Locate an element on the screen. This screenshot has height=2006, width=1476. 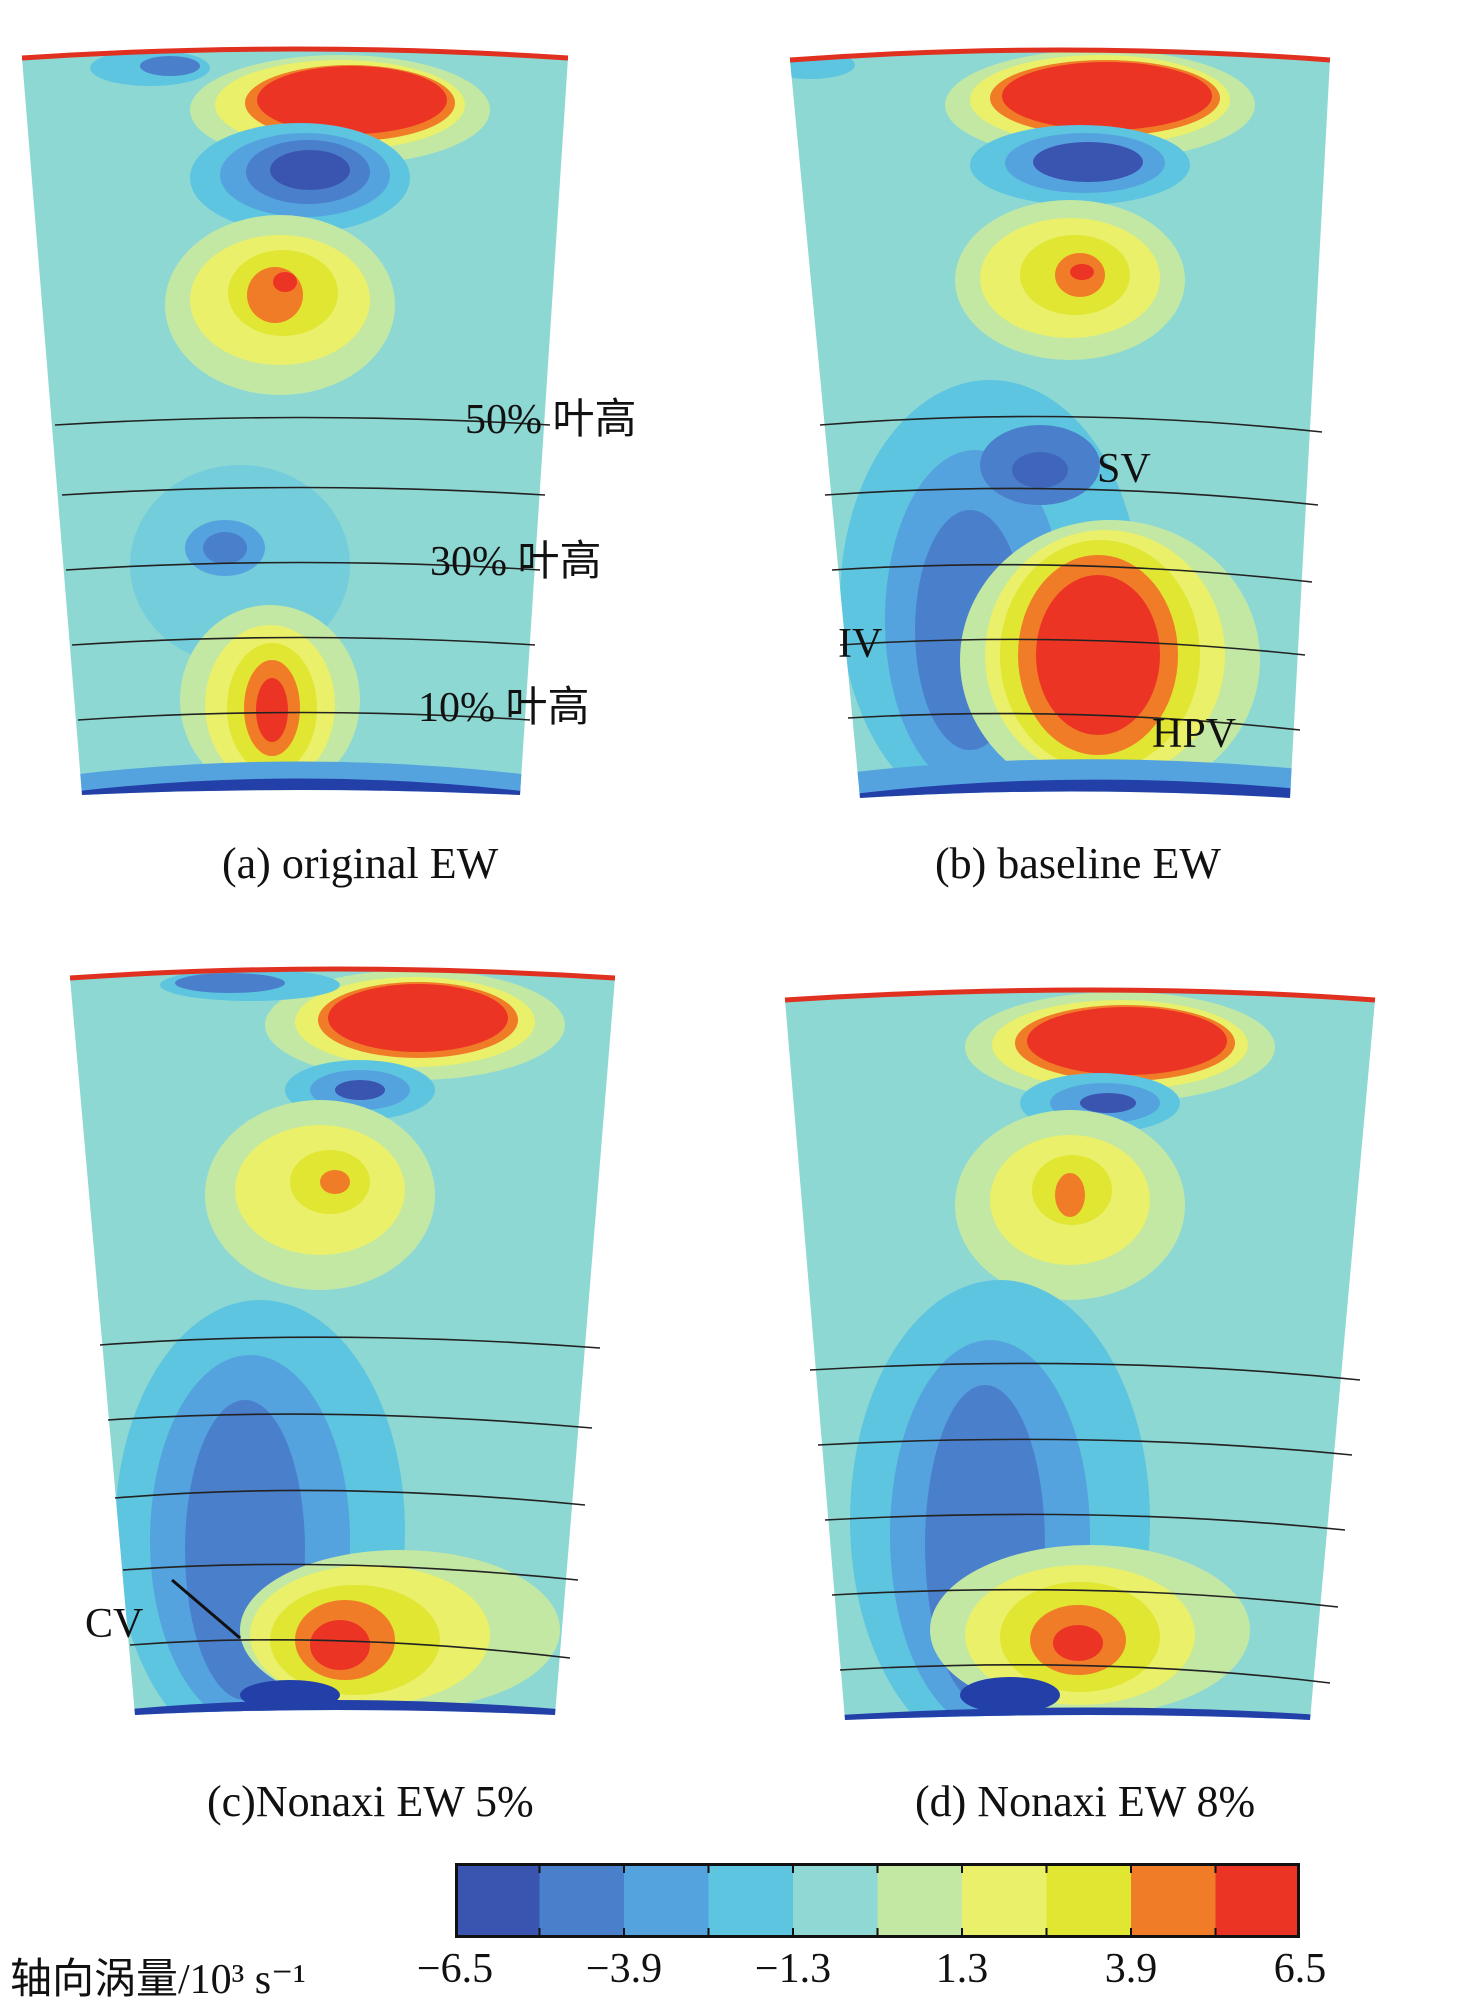
caption-d: (d) Nonaxi EW 8% is located at coordinates (1085, 1801).